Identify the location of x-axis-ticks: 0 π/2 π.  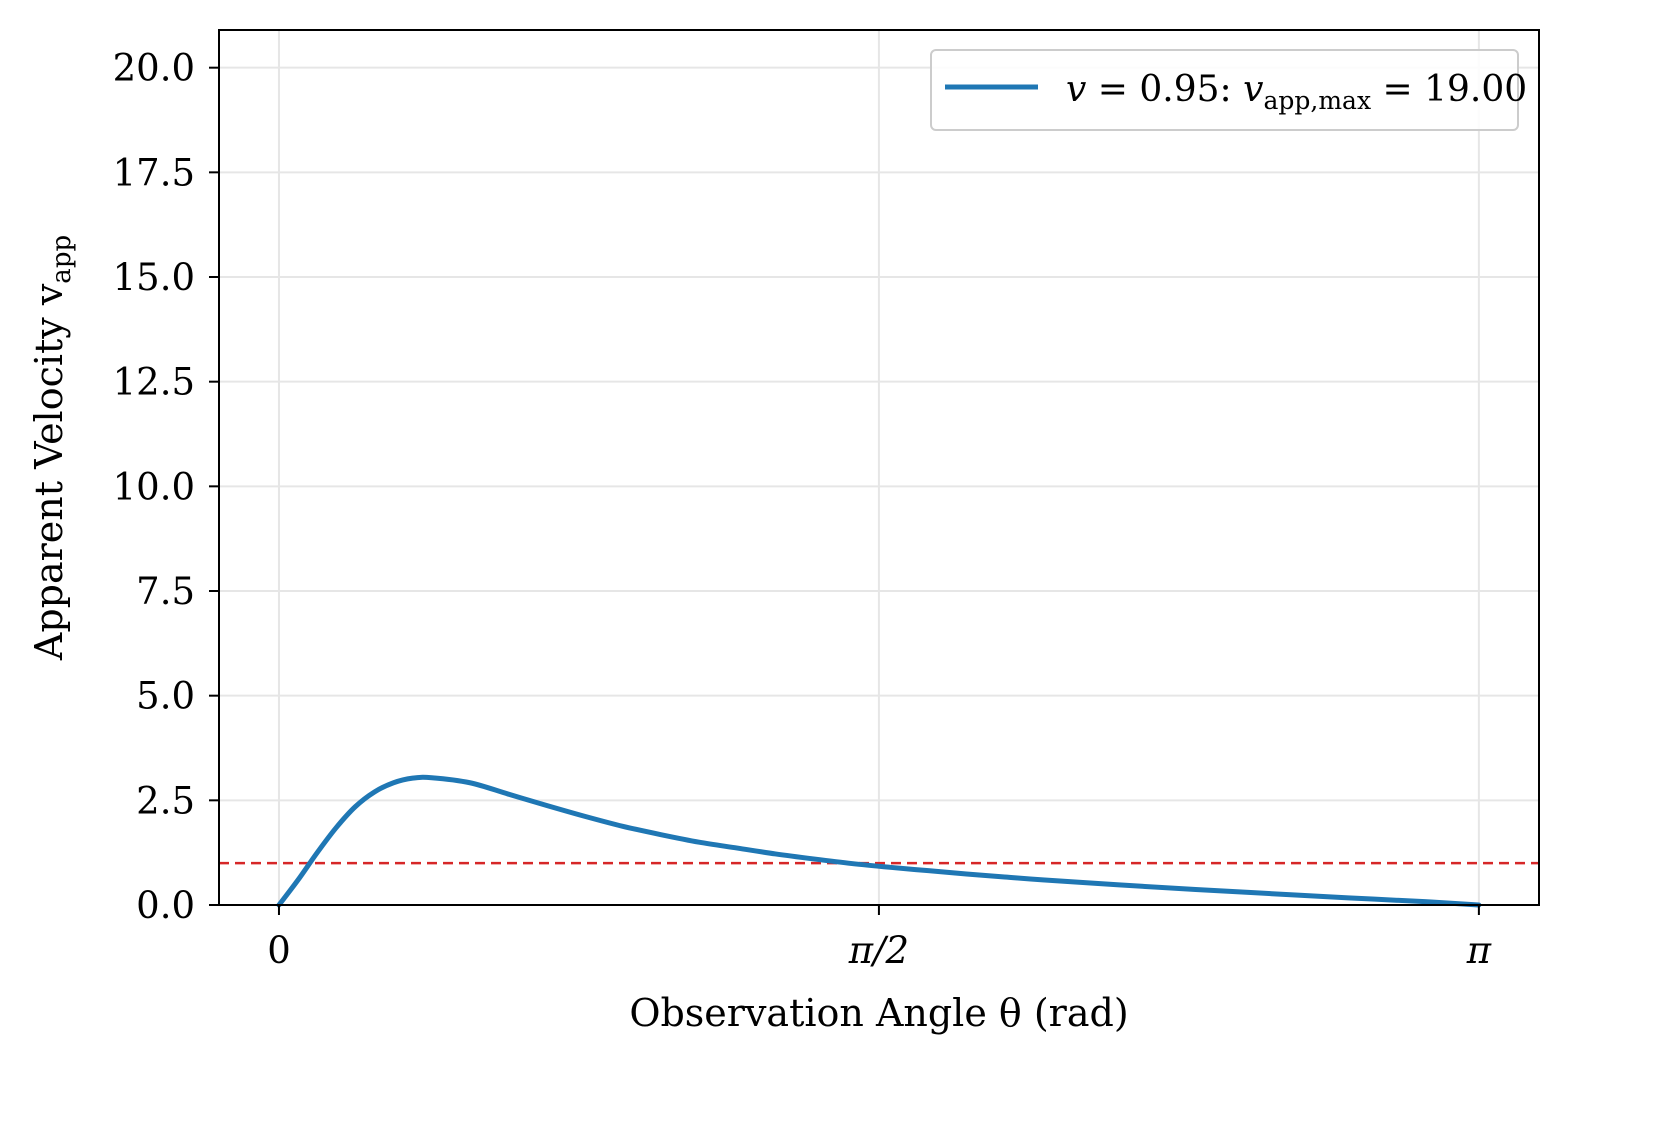
(879, 938).